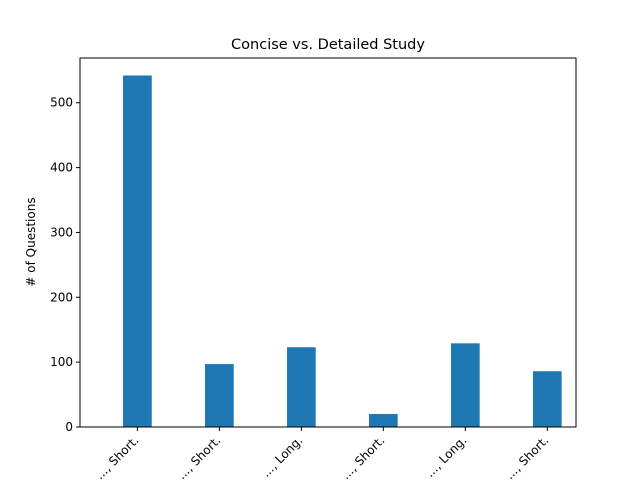 The width and height of the screenshot is (640, 480). What do you see at coordinates (31, 241) in the screenshot?
I see `y-axis-label: # of Questions` at bounding box center [31, 241].